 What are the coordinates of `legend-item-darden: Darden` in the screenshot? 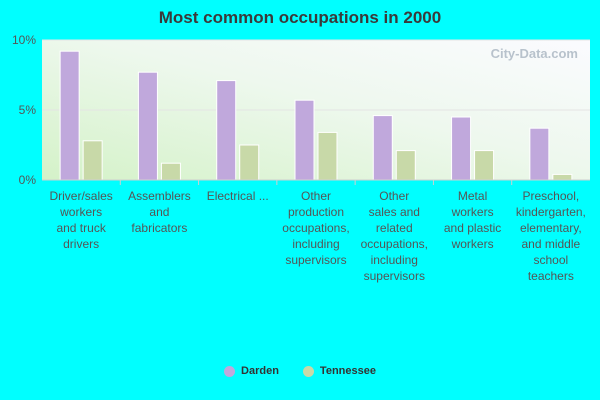 It's located at (251, 371).